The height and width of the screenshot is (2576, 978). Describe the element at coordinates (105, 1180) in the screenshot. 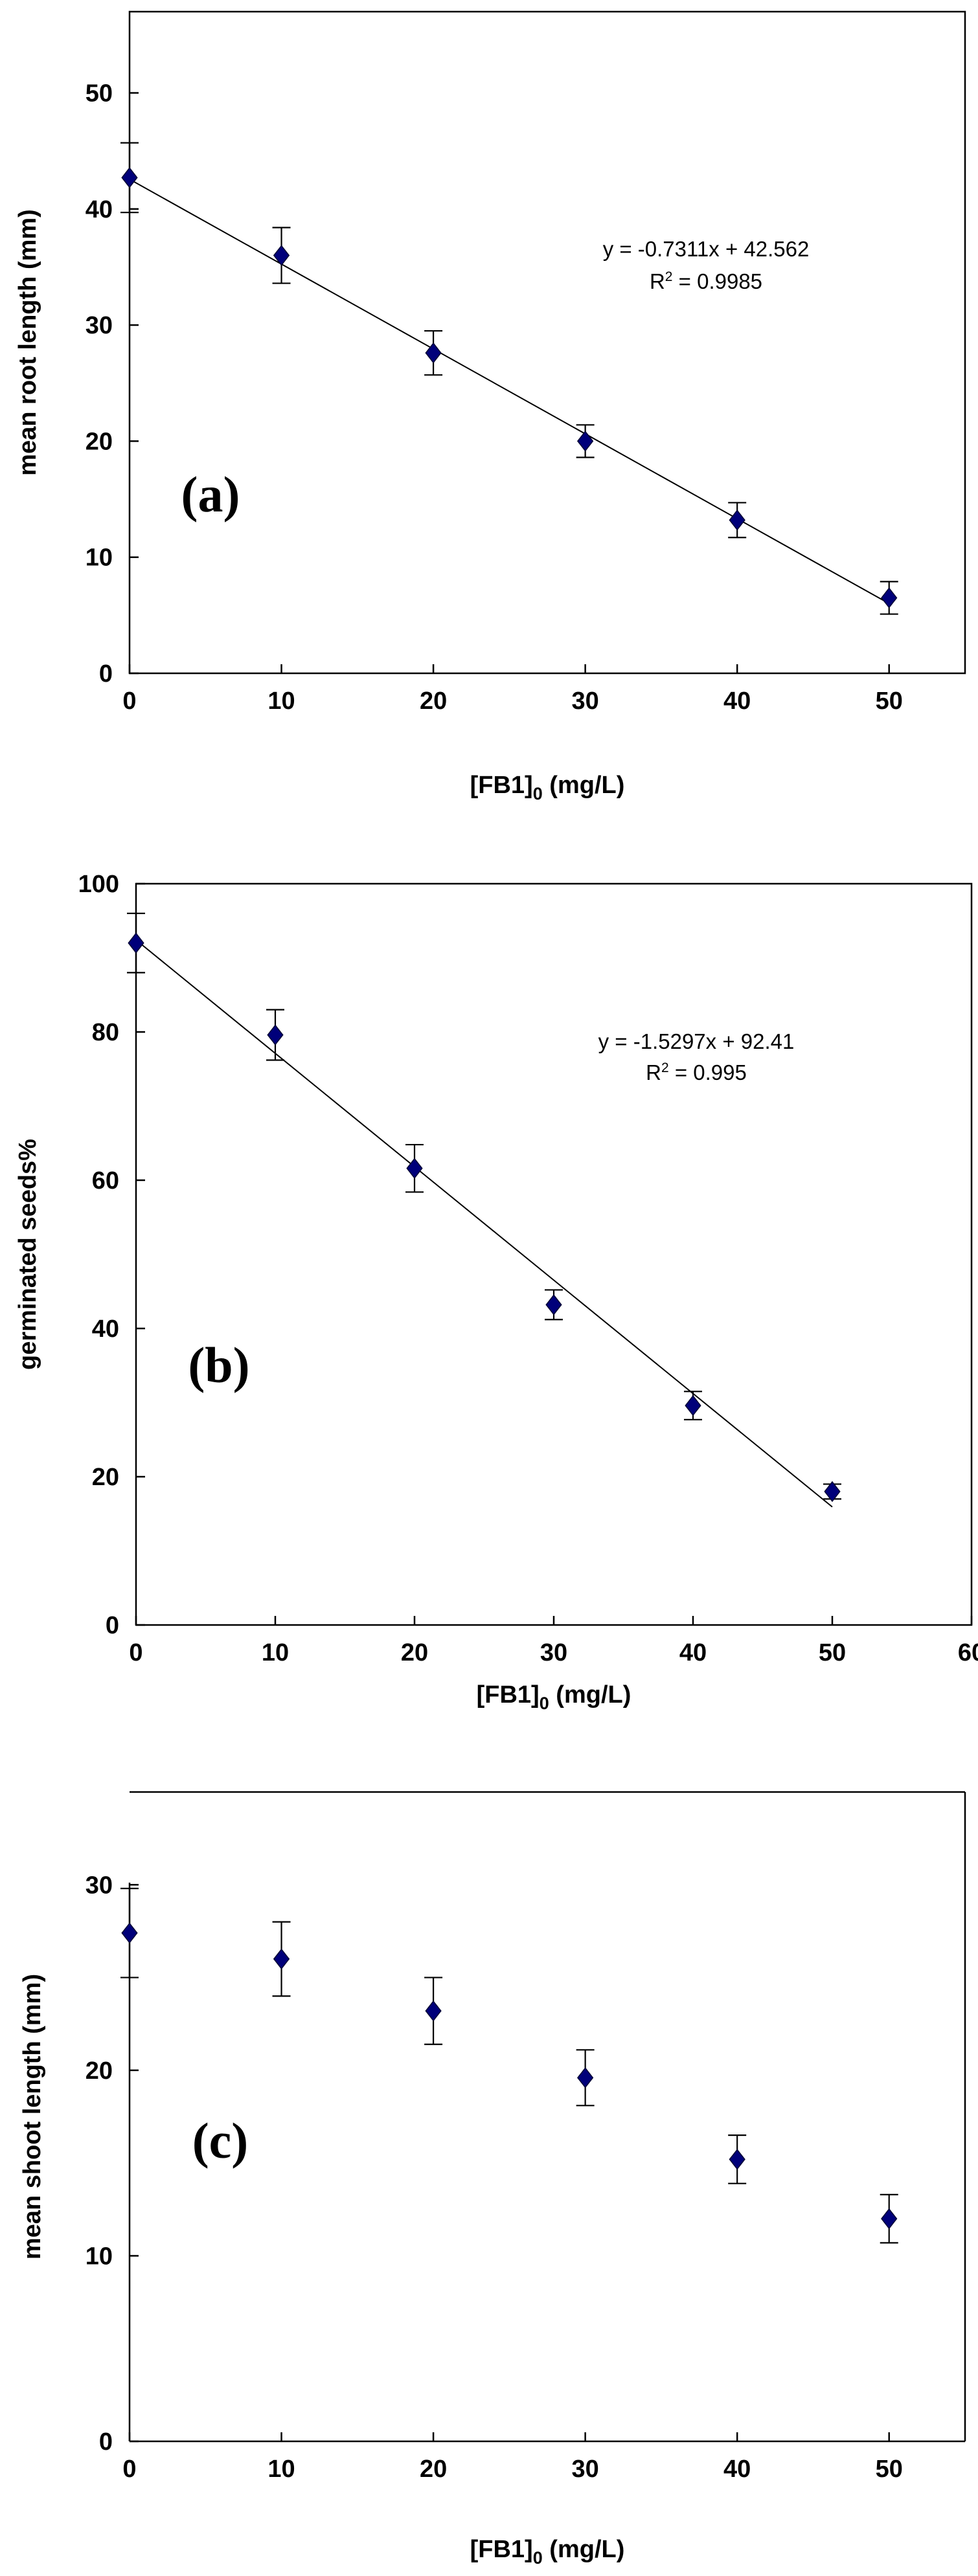

I see `y-tick-label: 60` at that location.